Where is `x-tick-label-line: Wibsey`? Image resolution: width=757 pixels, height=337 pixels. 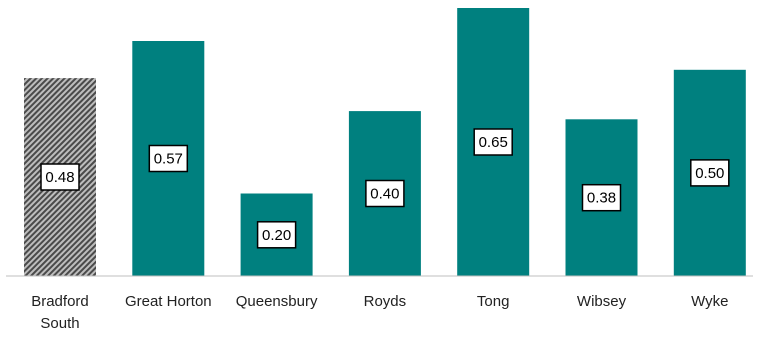
x-tick-label-line: Wibsey is located at coordinates (602, 301).